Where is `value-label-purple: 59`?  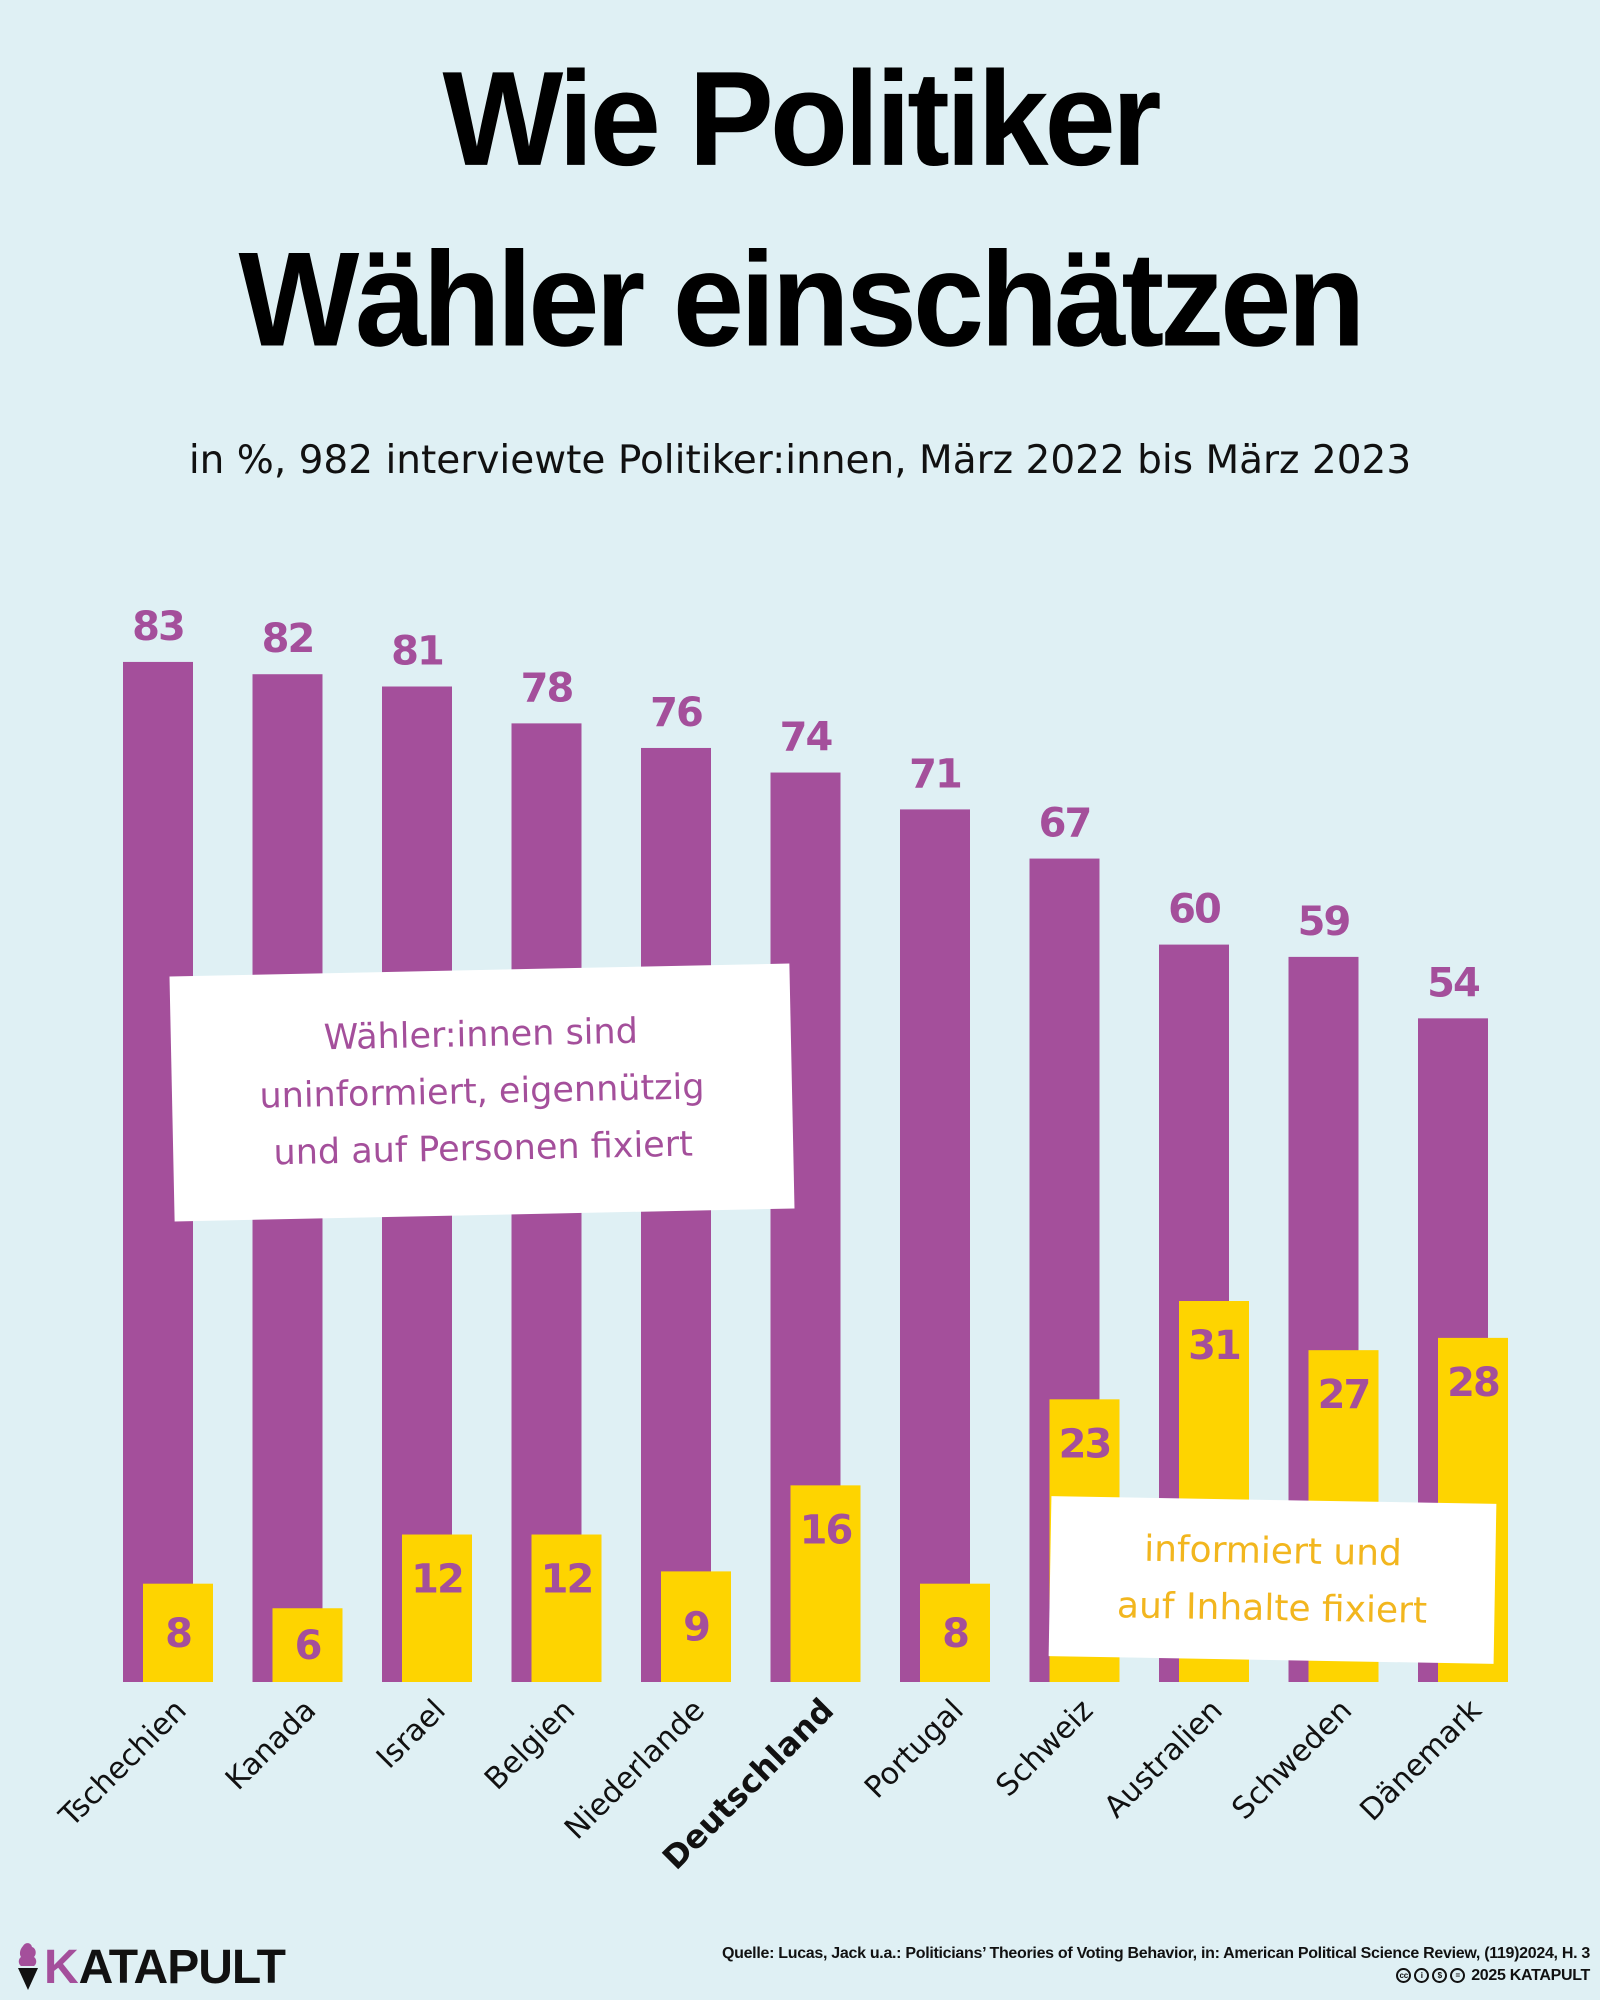 value-label-purple: 59 is located at coordinates (1324, 922).